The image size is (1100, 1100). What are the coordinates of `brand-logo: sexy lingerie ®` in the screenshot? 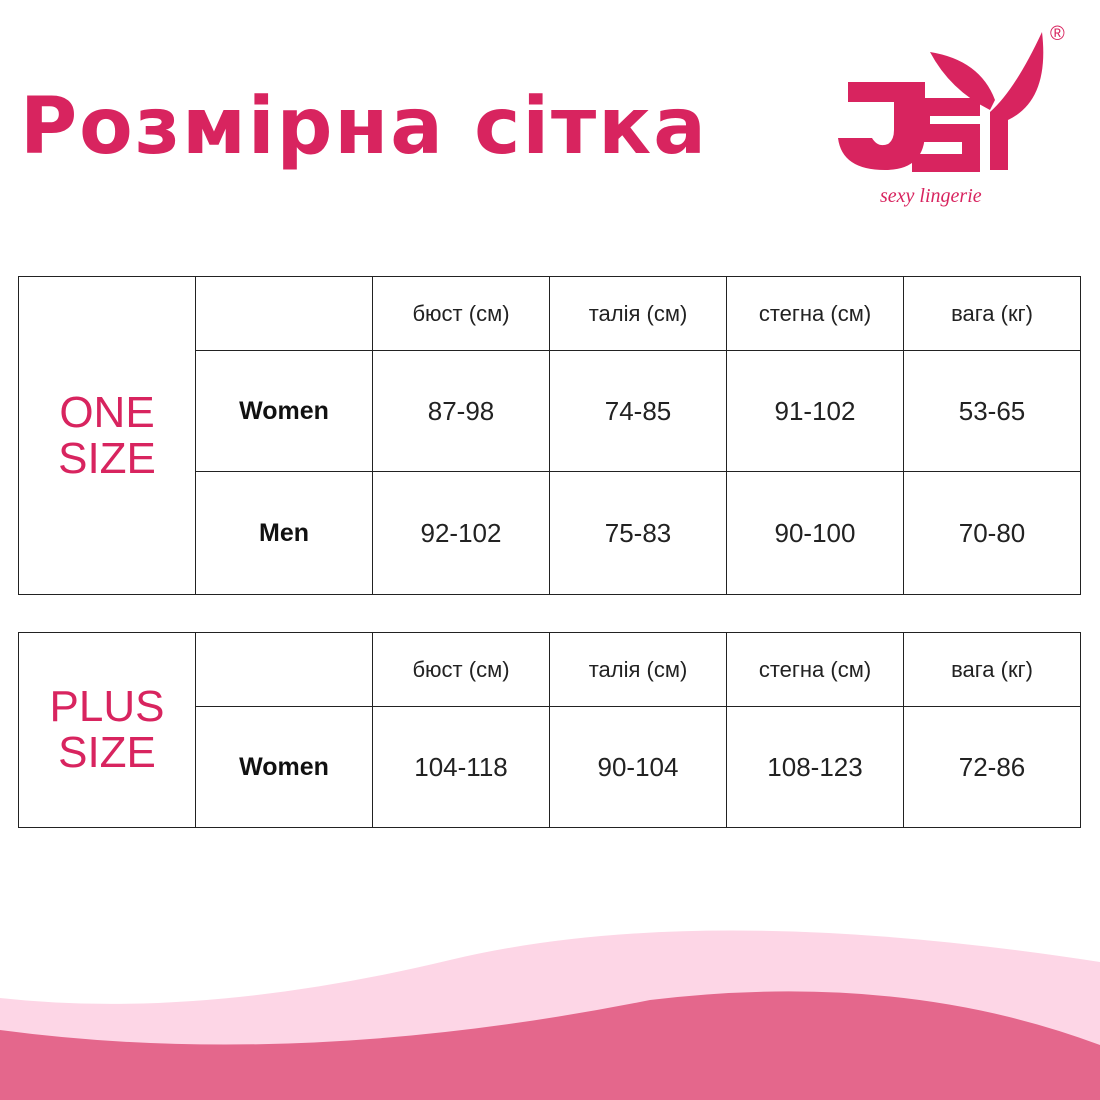 It's located at (951, 115).